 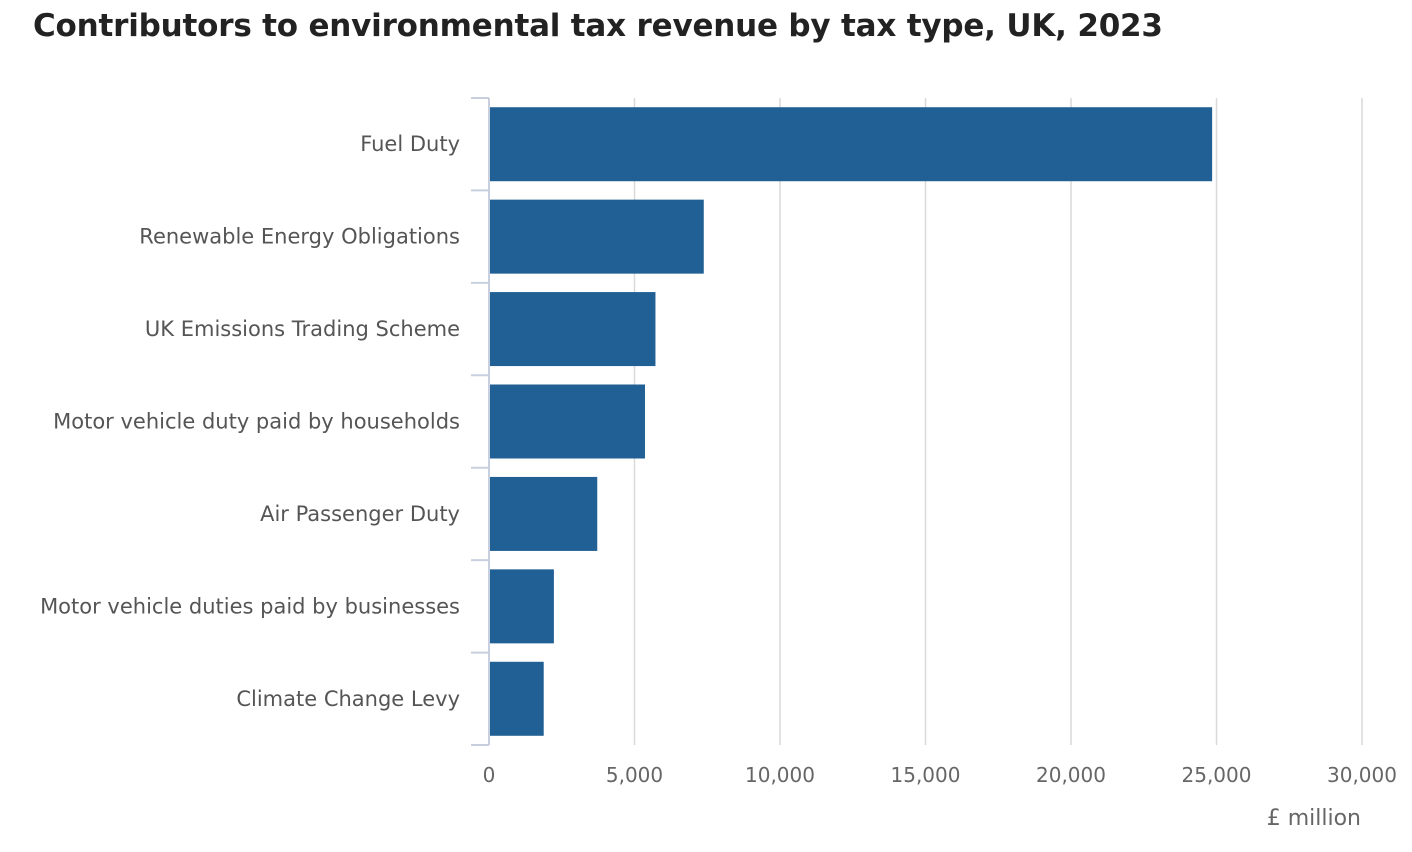 I want to click on category-label-5: Motor vehicle duties paid by businesses, so click(x=250, y=606).